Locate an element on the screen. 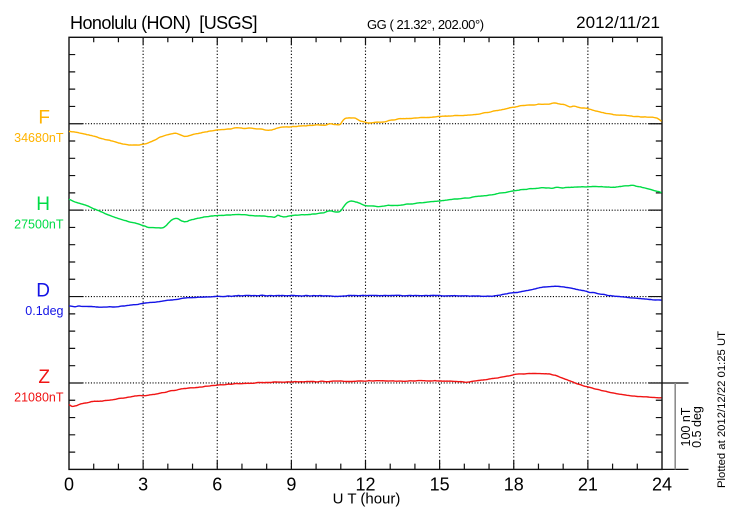  svg-text: Z is located at coordinates (44, 377).